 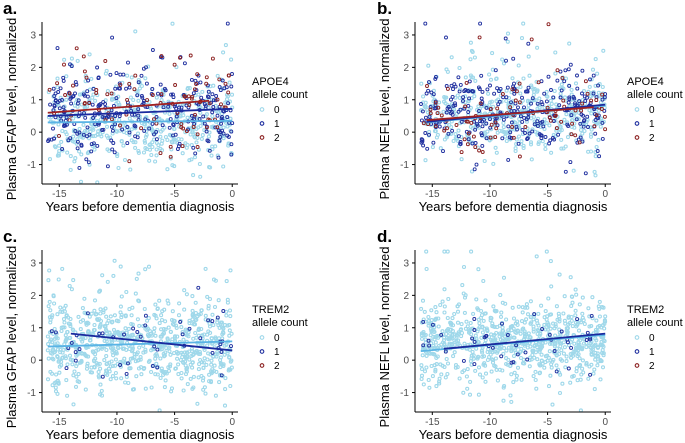 I want to click on legend-title-count: allele count, so click(x=655, y=323).